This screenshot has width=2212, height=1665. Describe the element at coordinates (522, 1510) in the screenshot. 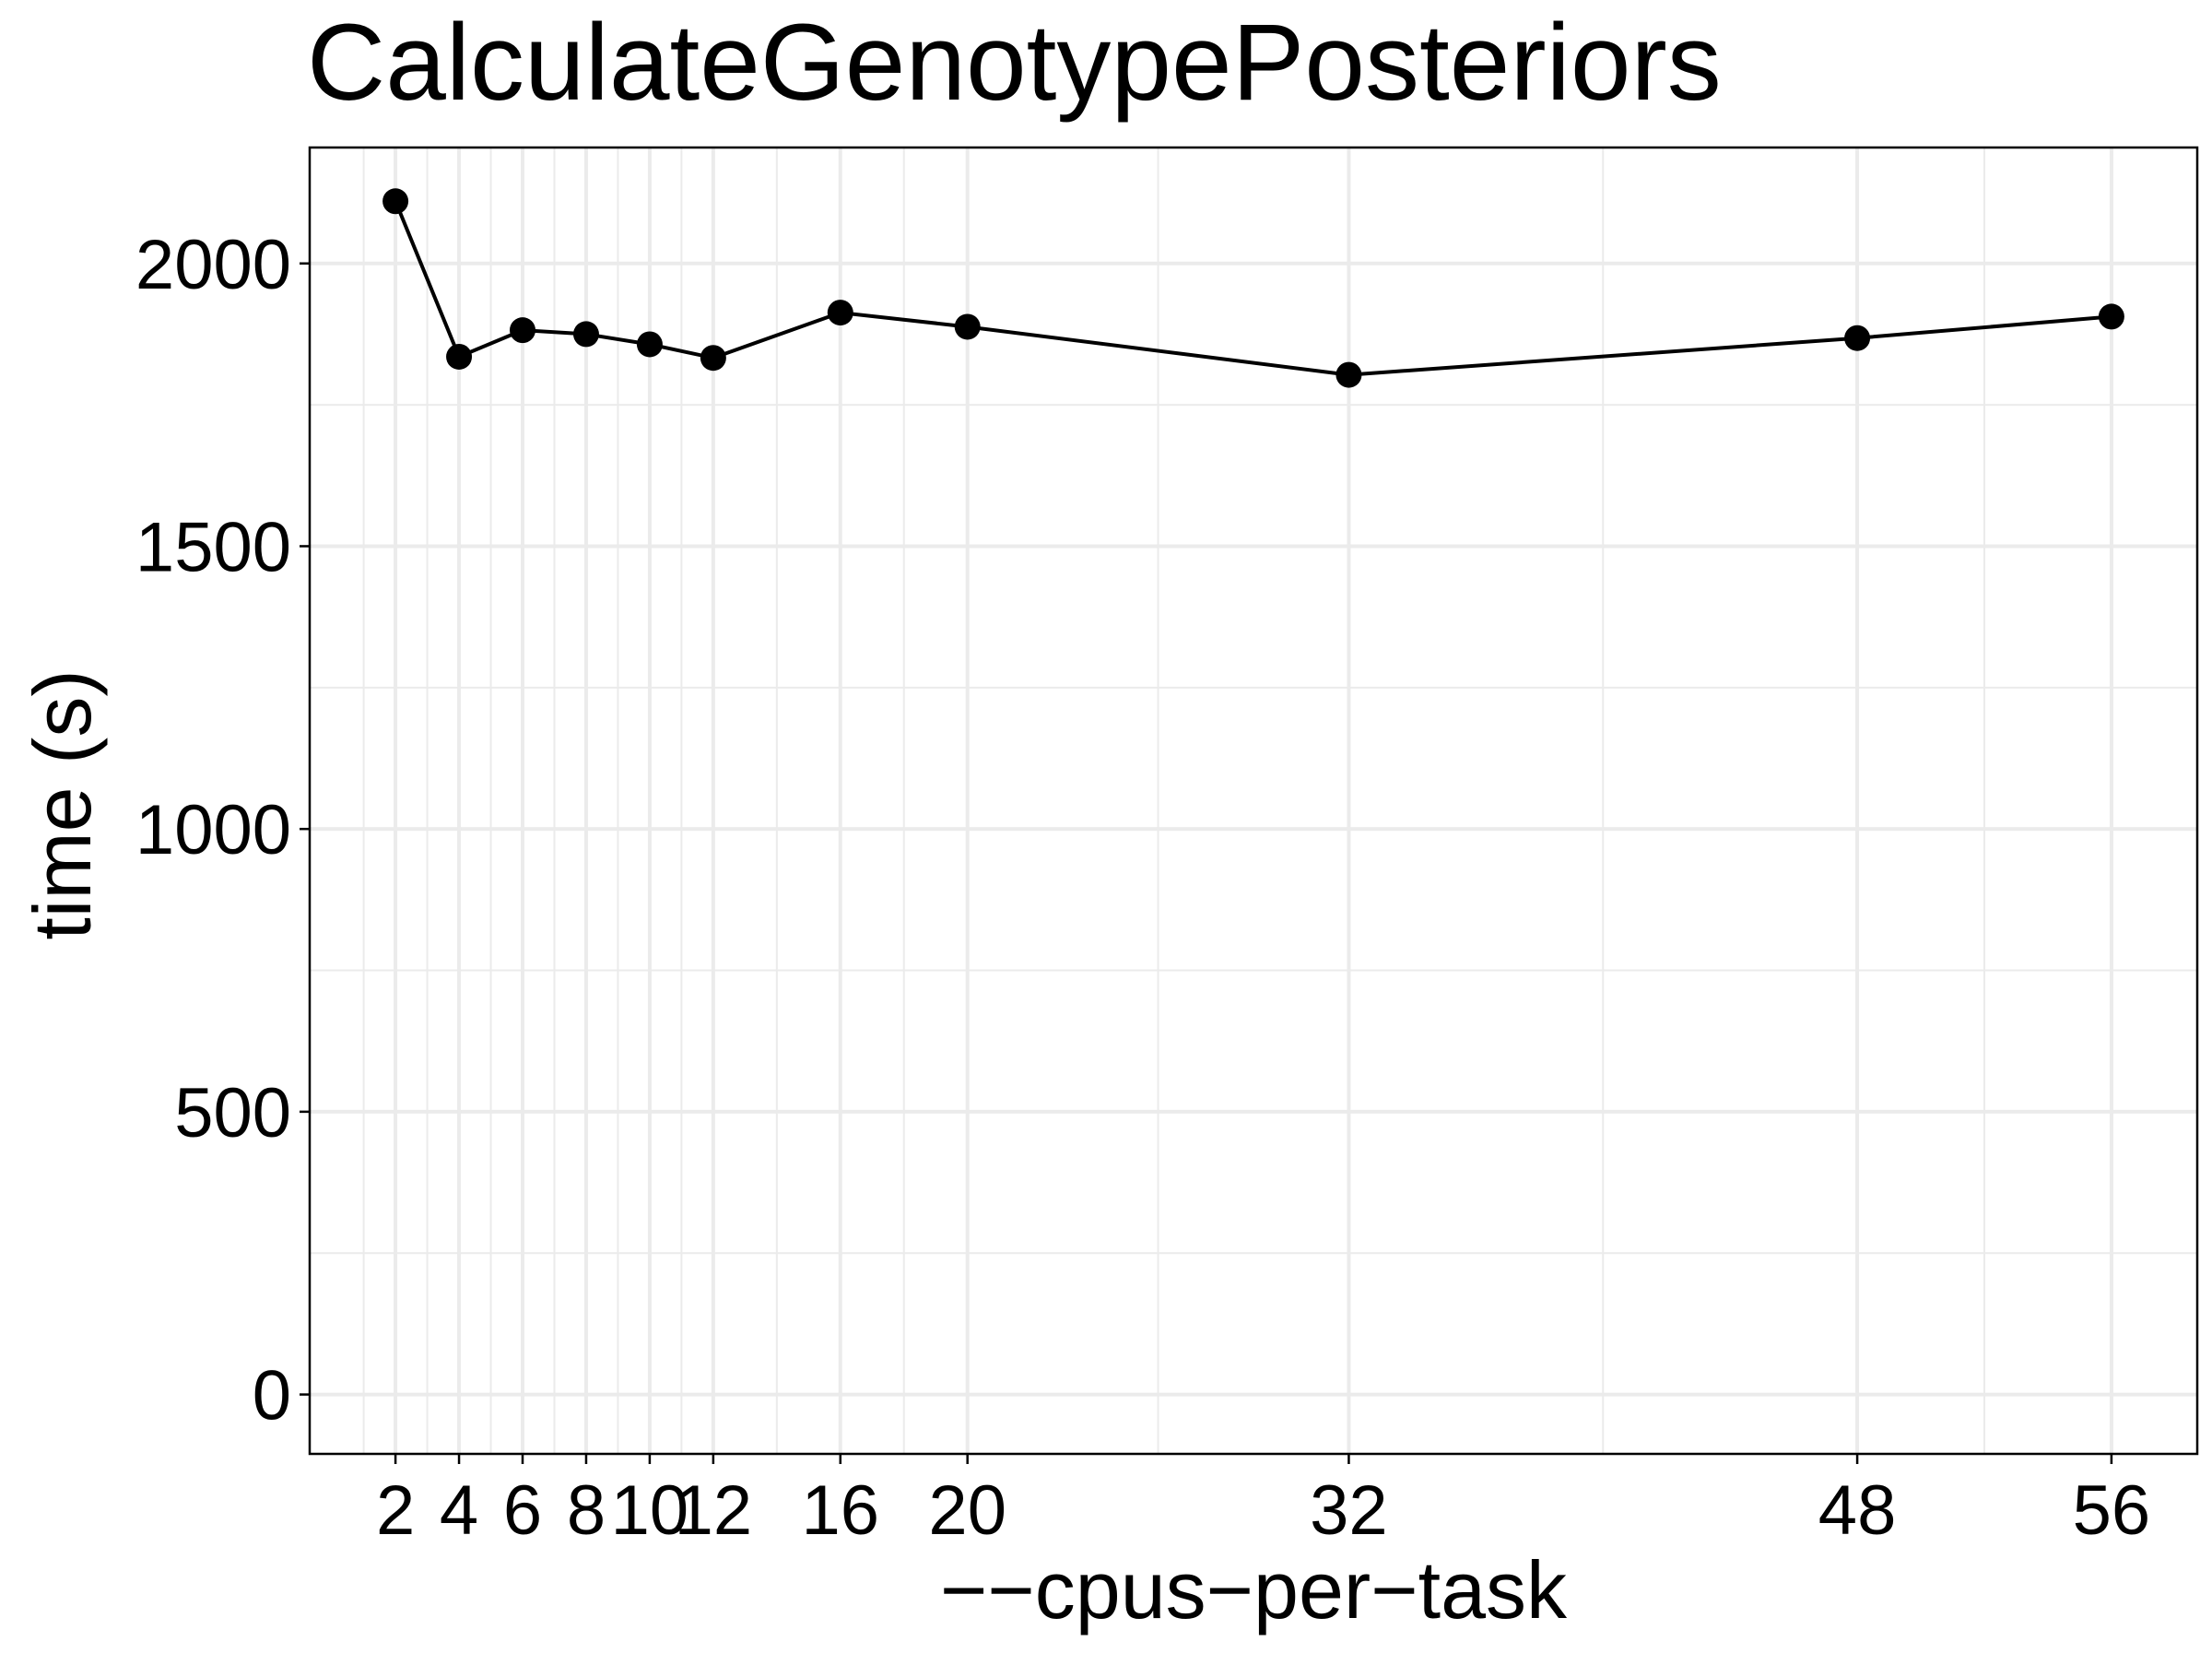

I see `x-tick-label: 6` at that location.